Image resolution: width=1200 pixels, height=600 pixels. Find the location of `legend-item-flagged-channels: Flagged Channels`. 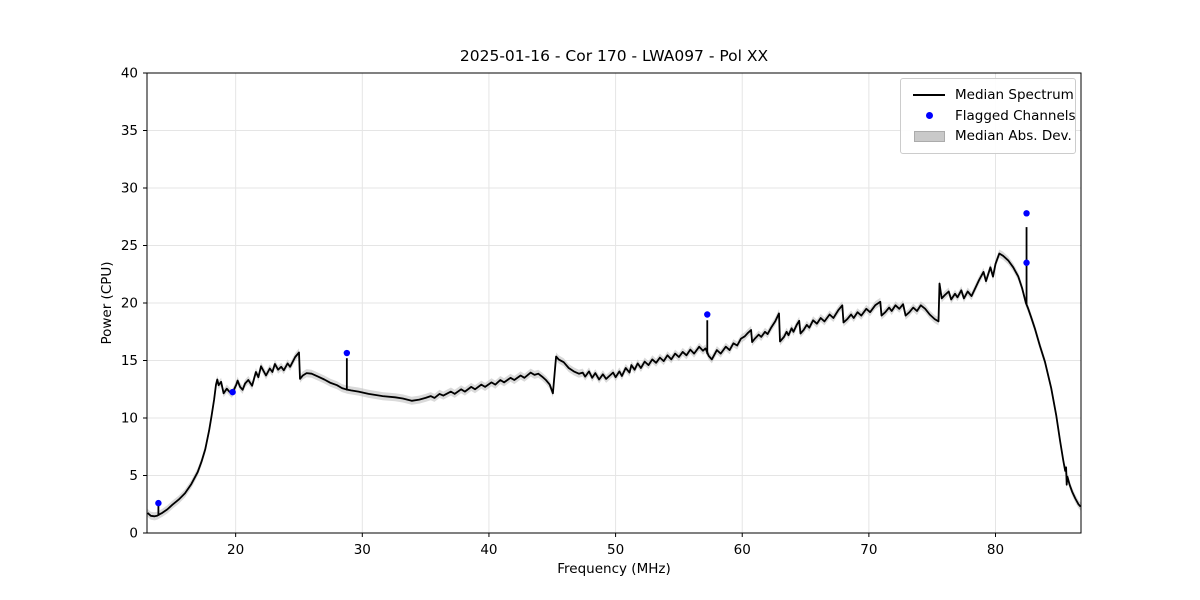

legend-item-flagged-channels: Flagged Channels is located at coordinates (994, 116).